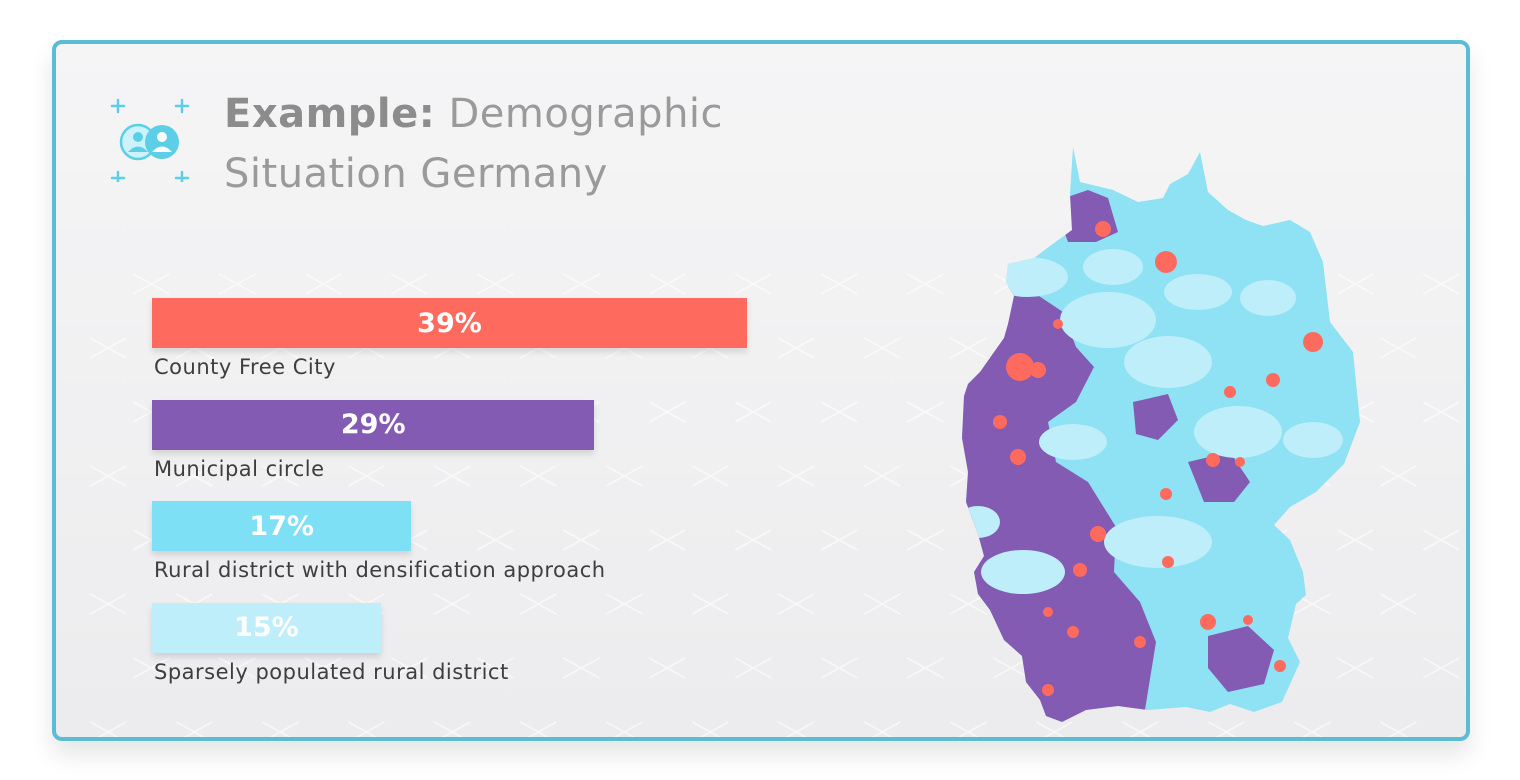  I want to click on title-line2: Situation Germany, so click(416, 174).